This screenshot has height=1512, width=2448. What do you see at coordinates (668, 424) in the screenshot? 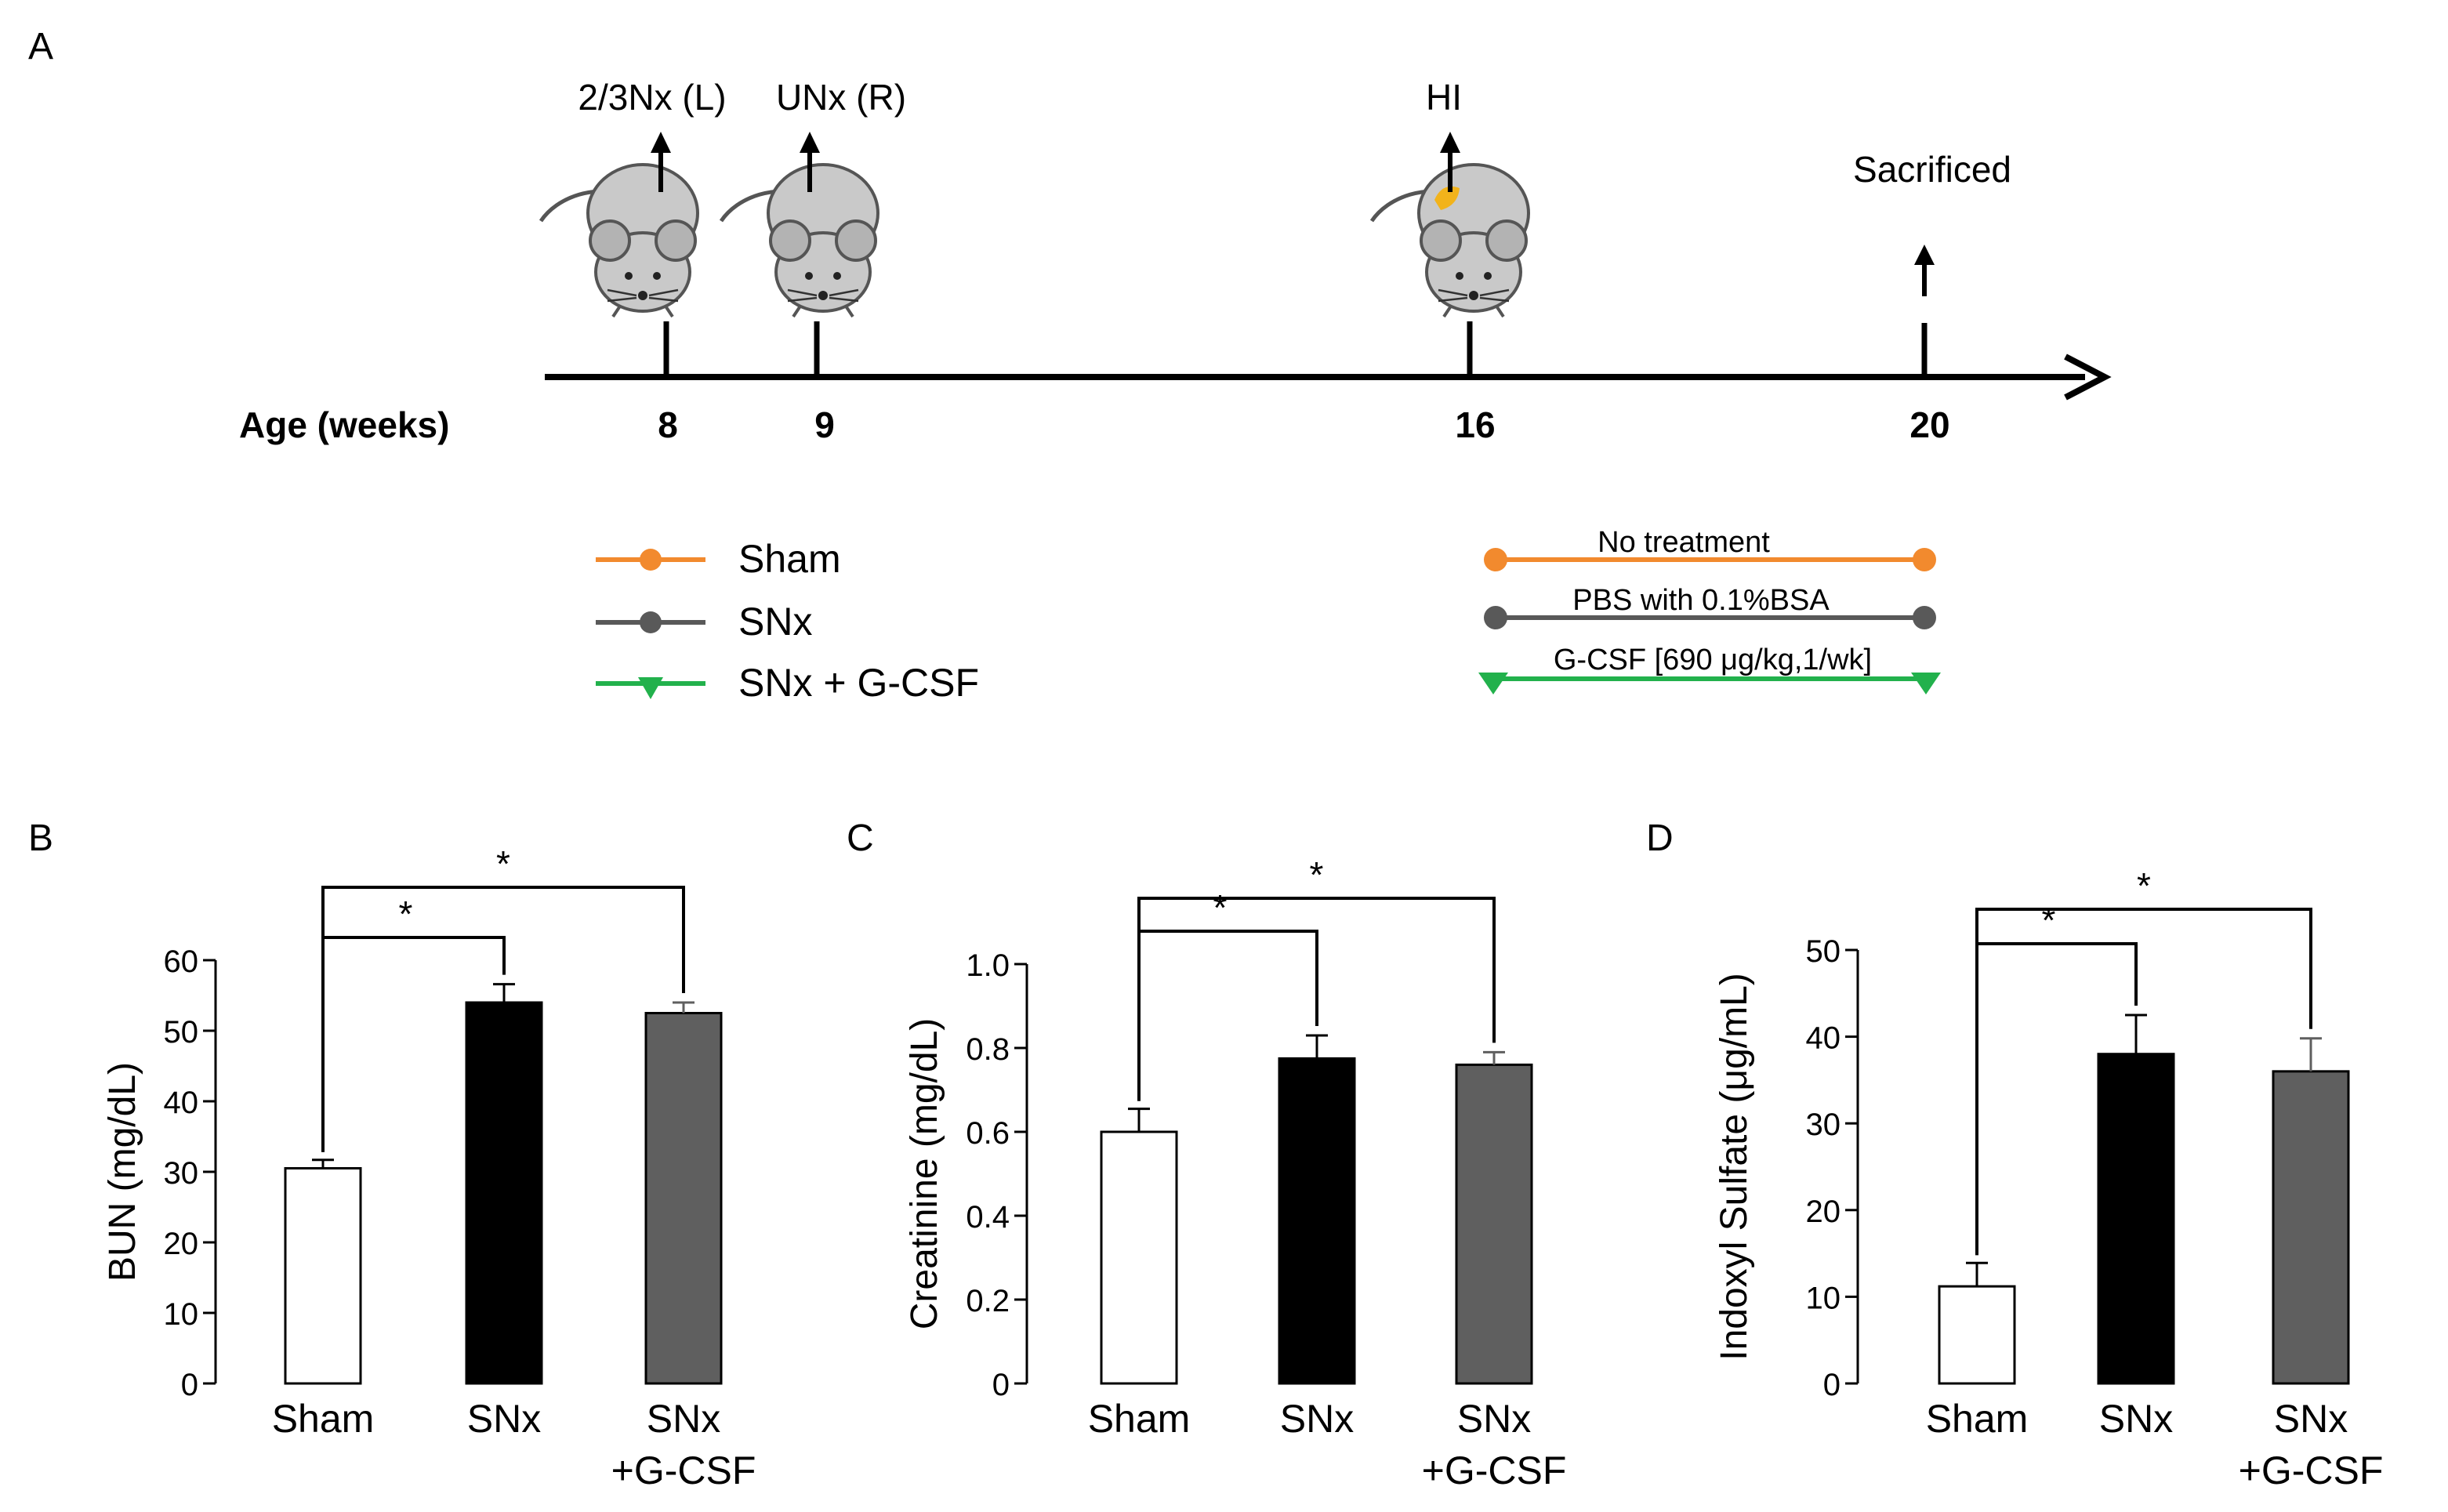
I see `timeline-week-label: 8` at bounding box center [668, 424].